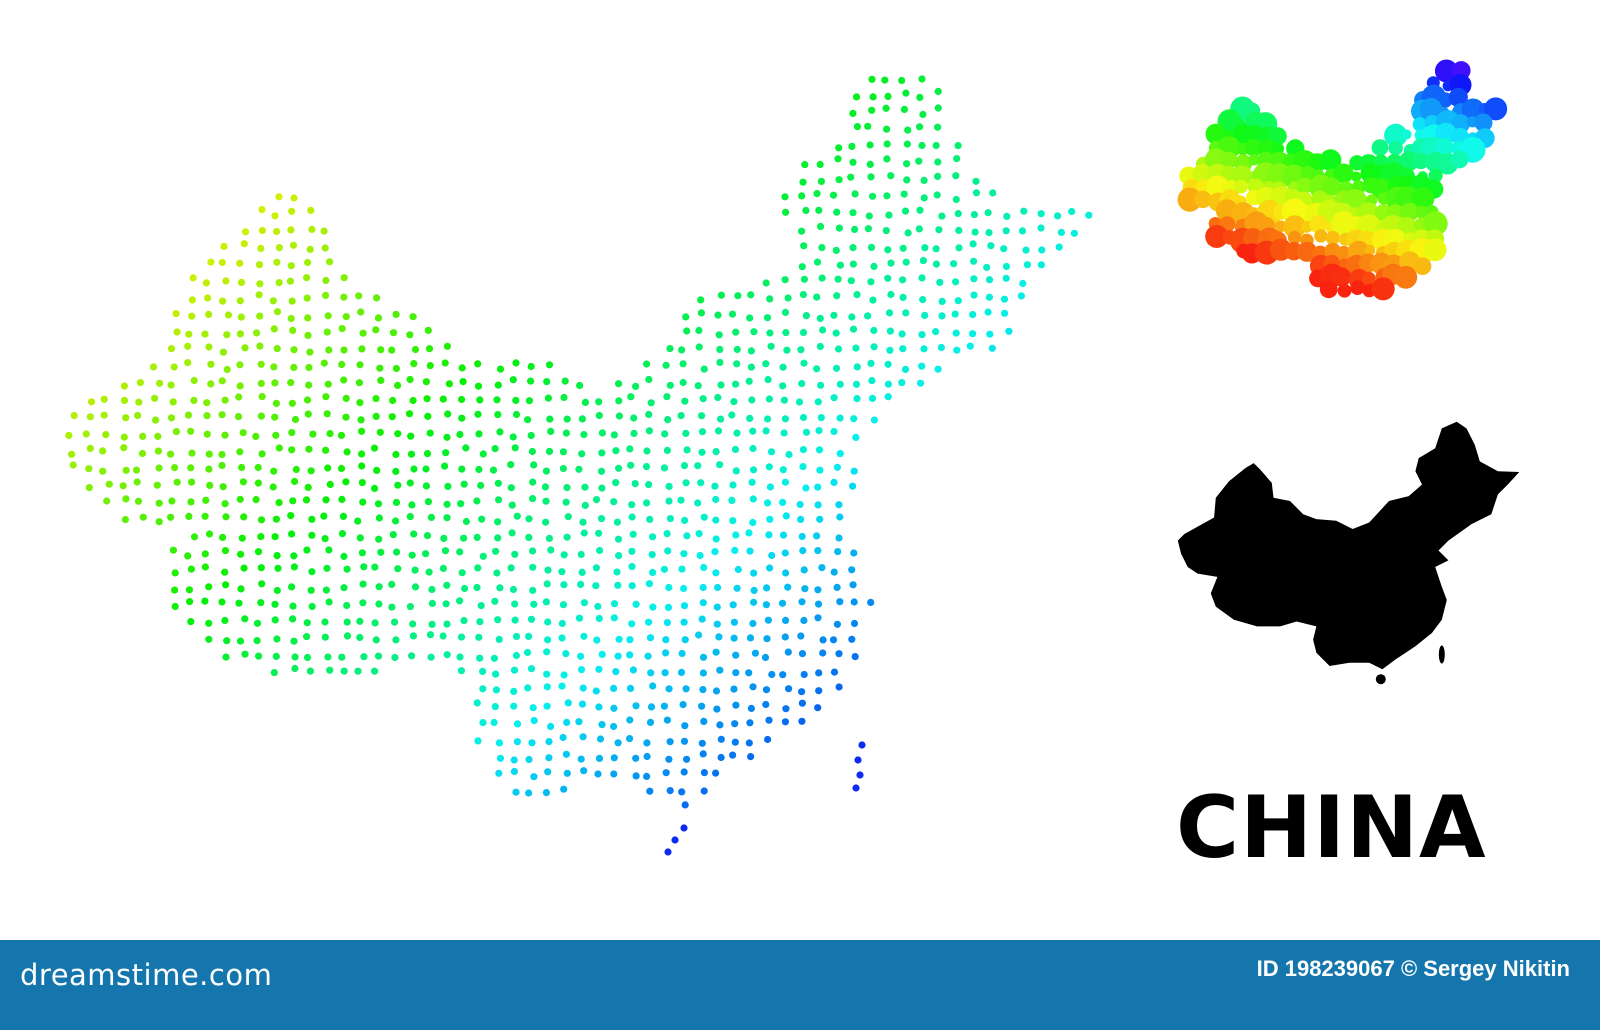 The width and height of the screenshot is (1600, 1030). What do you see at coordinates (146, 975) in the screenshot?
I see `dreamstime-logo: dreamstime.com` at bounding box center [146, 975].